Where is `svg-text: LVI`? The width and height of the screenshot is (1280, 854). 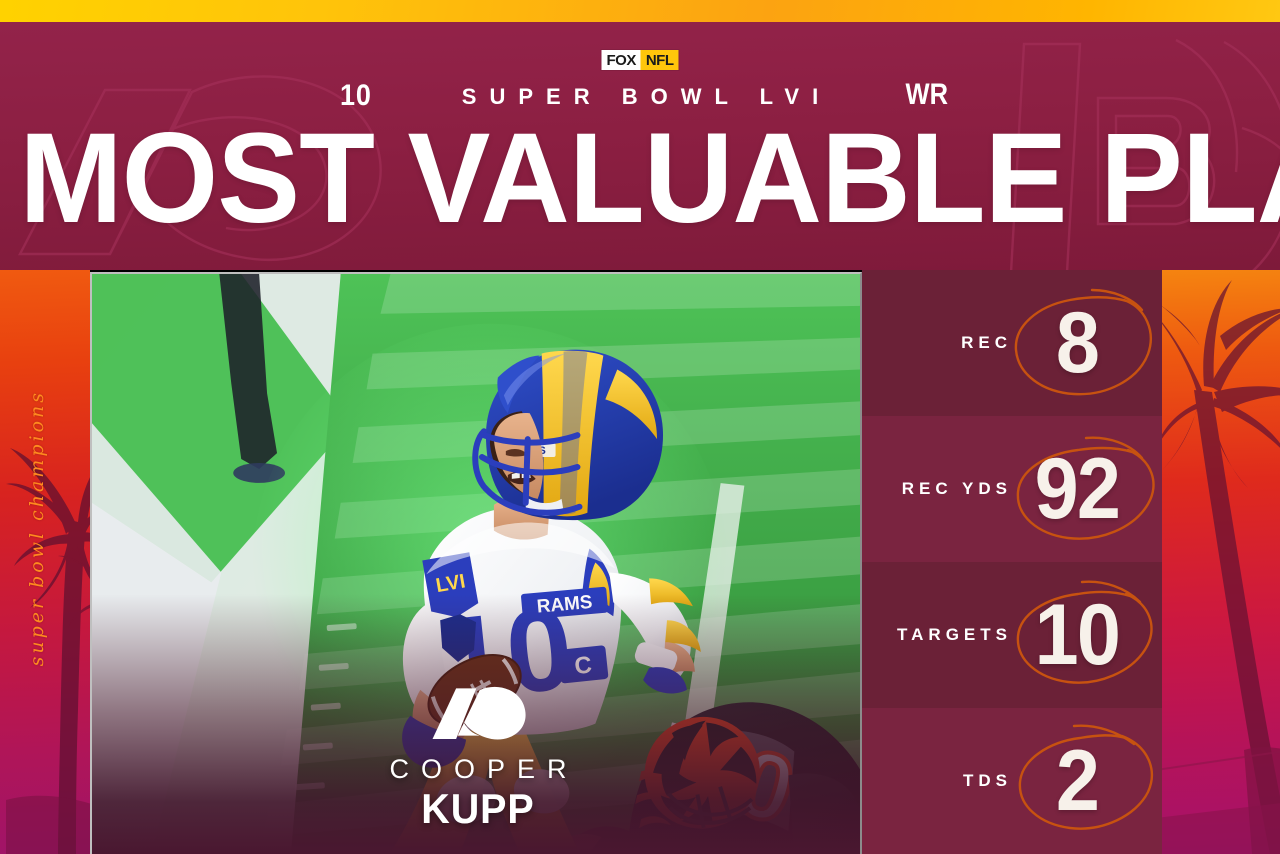
svg-text: LVI is located at coordinates (450, 583).